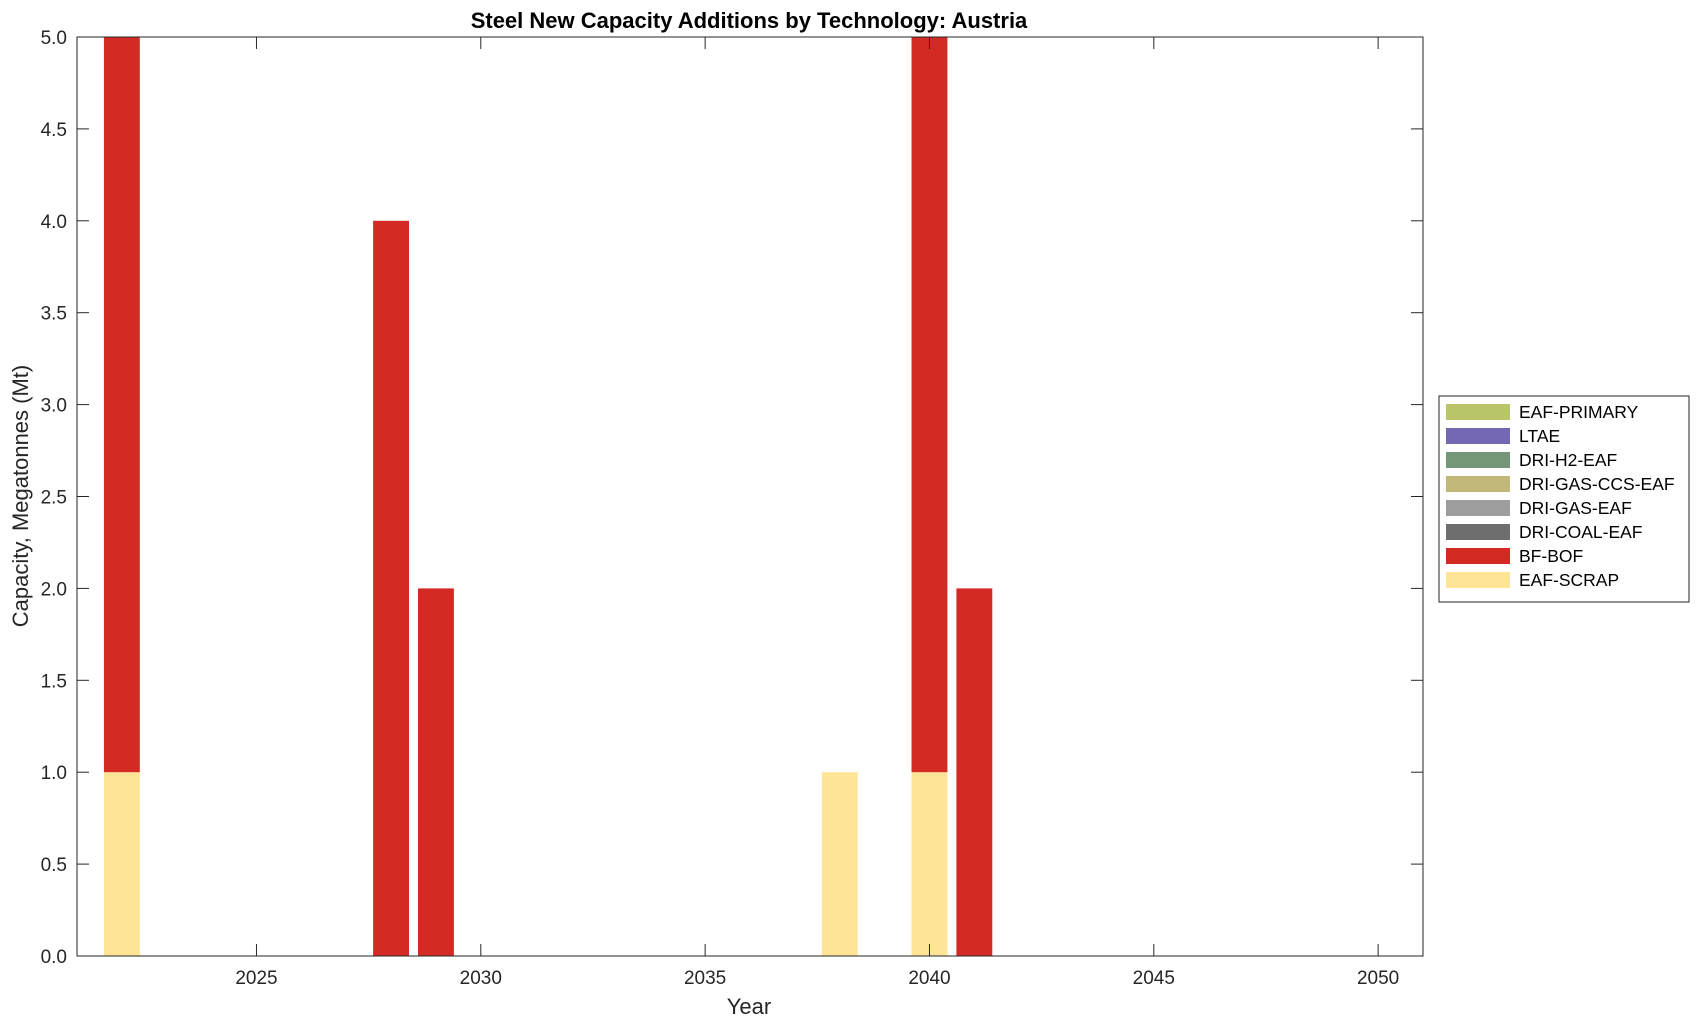  What do you see at coordinates (481, 978) in the screenshot?
I see `x-tick-label: 2030` at bounding box center [481, 978].